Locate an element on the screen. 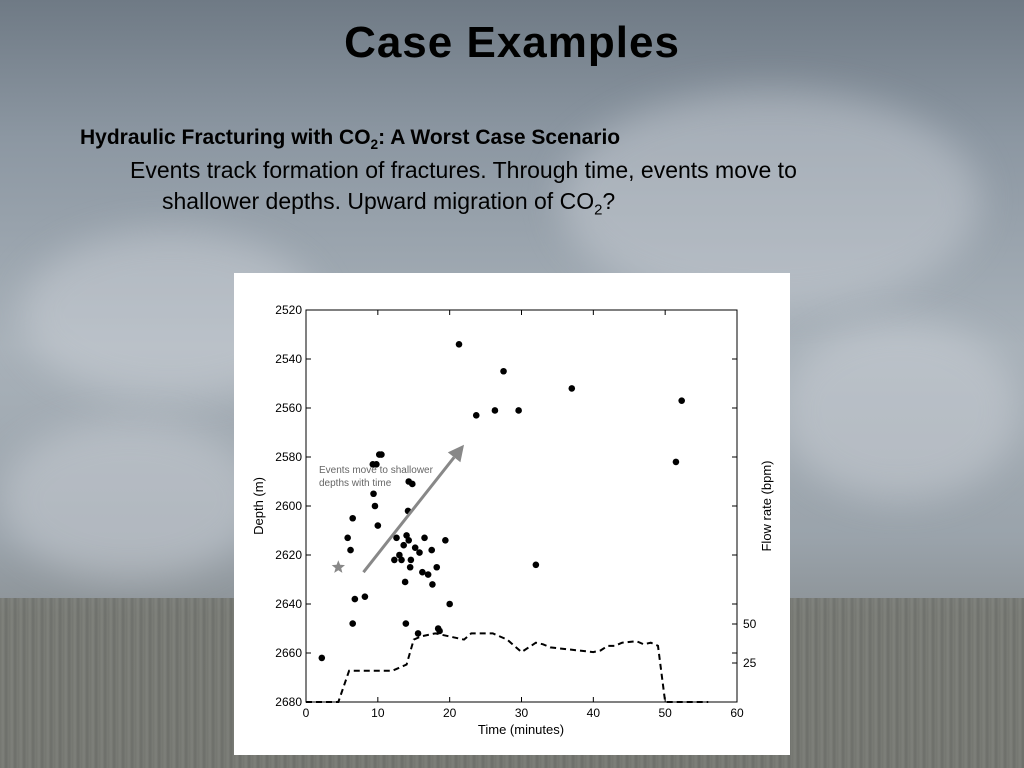 This screenshot has height=768, width=1024. slide-title: Case Examples is located at coordinates (512, 42).